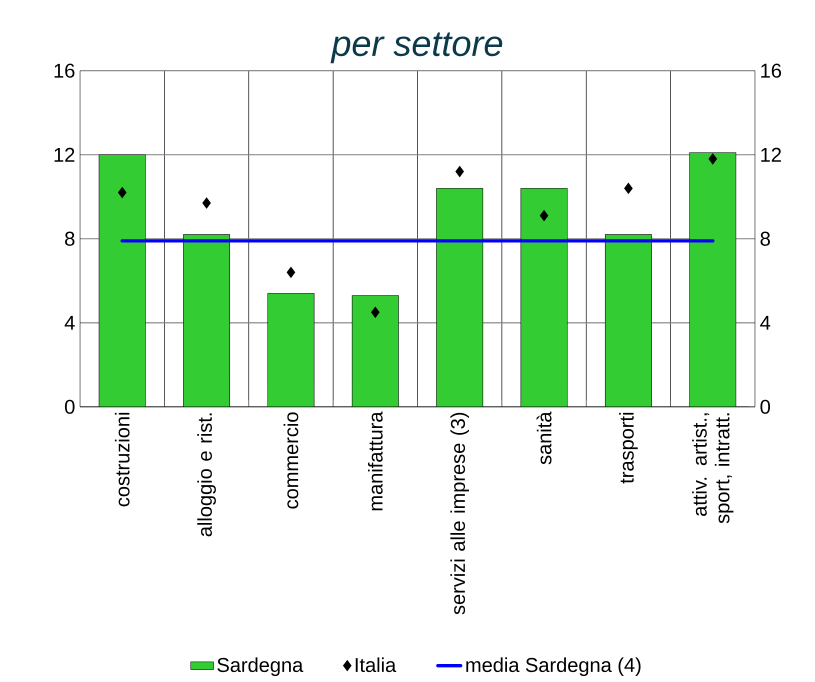  What do you see at coordinates (713, 469) in the screenshot?
I see `x-tick-label: attiv. artist., sport, intratt.` at bounding box center [713, 469].